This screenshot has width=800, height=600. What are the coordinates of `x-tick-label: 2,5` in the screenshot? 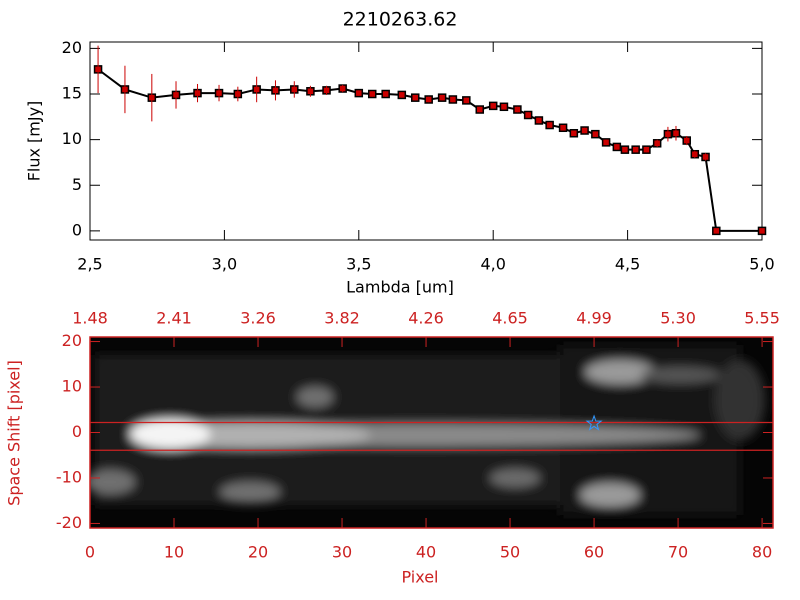 It's located at (89, 264).